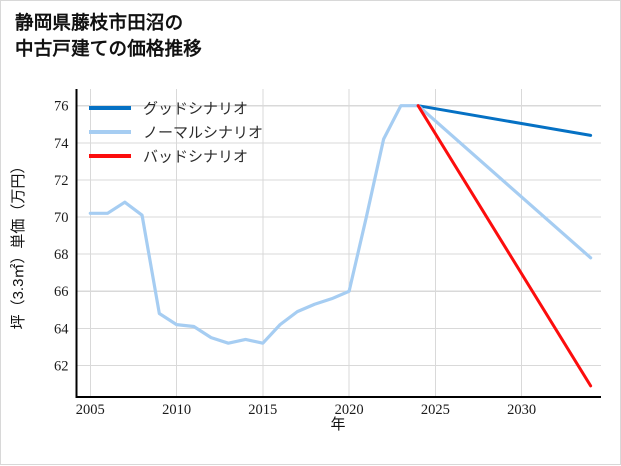 The image size is (621, 466). I want to click on y-tick-label: 70, so click(61, 218).